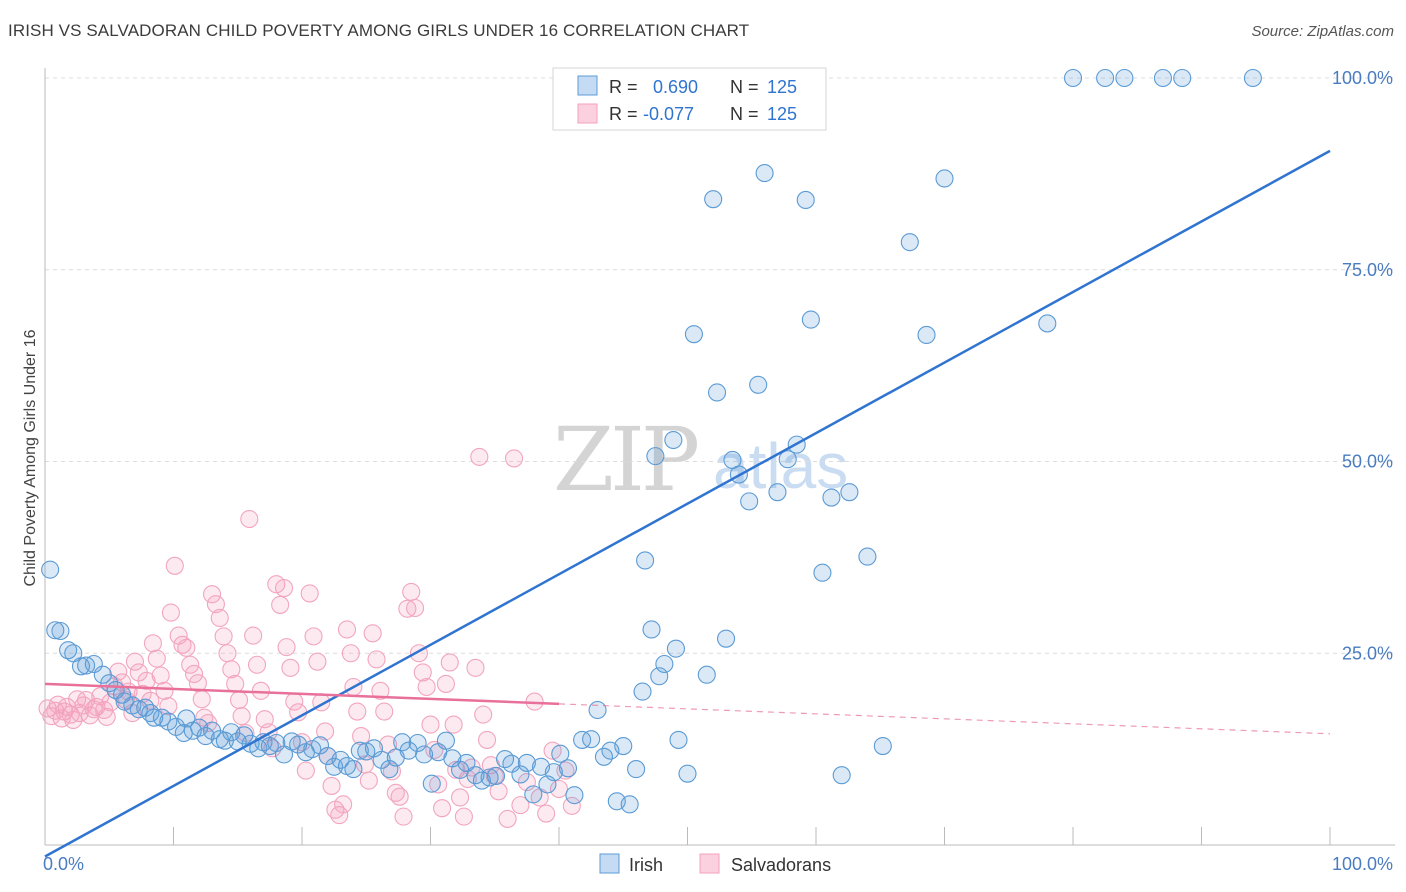 The height and width of the screenshot is (892, 1406). Describe the element at coordinates (646, 865) in the screenshot. I see `legend-irish-label: Irish` at that location.